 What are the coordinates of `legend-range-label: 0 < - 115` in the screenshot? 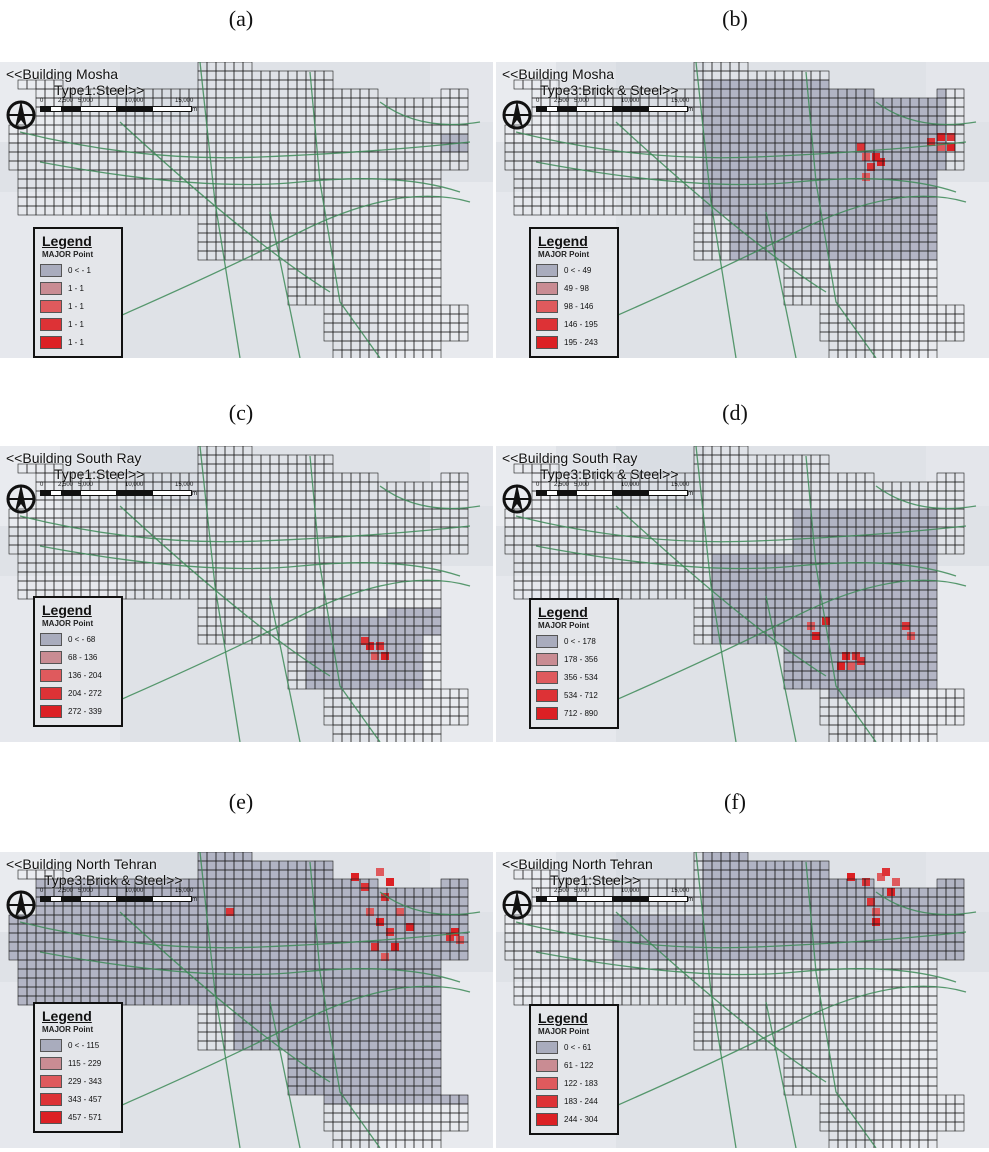 It's located at (84, 1045).